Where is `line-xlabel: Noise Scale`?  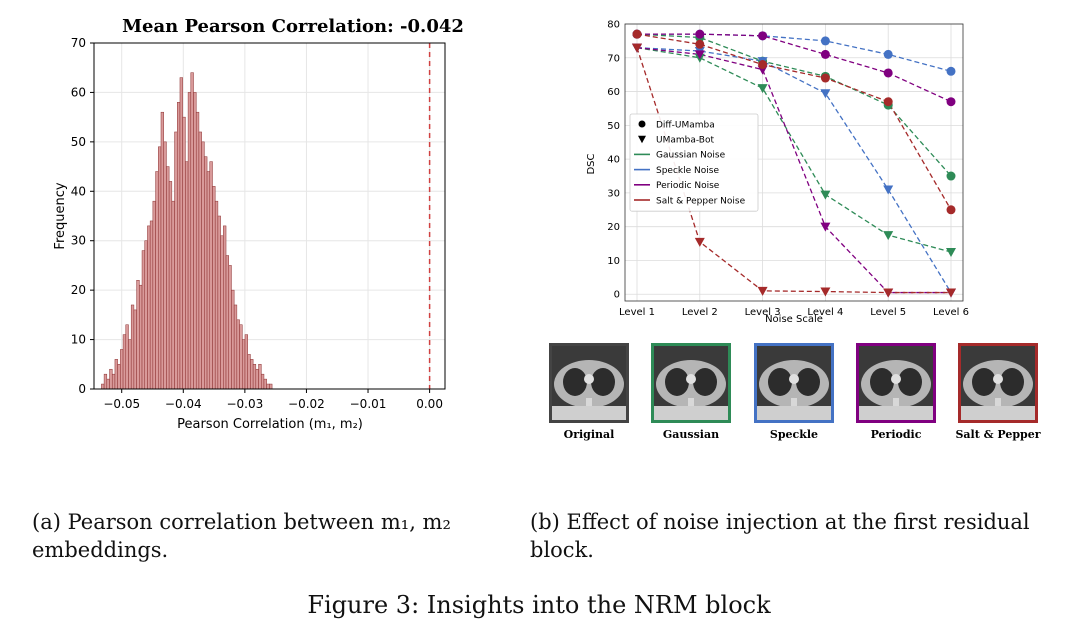
line-xlabel: Noise Scale is located at coordinates (794, 319).